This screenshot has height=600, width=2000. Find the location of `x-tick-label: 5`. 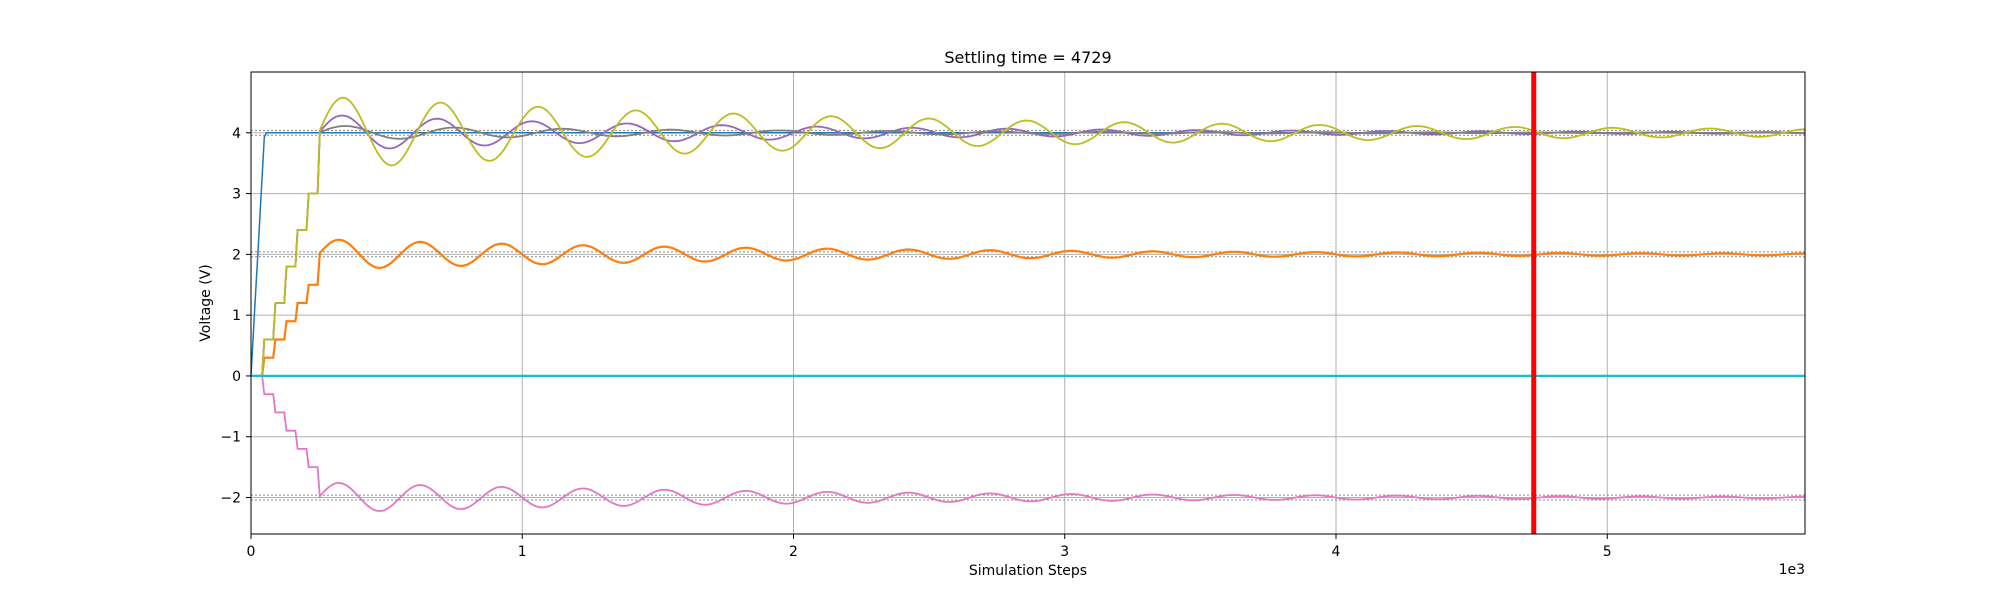

x-tick-label: 5 is located at coordinates (1607, 552).